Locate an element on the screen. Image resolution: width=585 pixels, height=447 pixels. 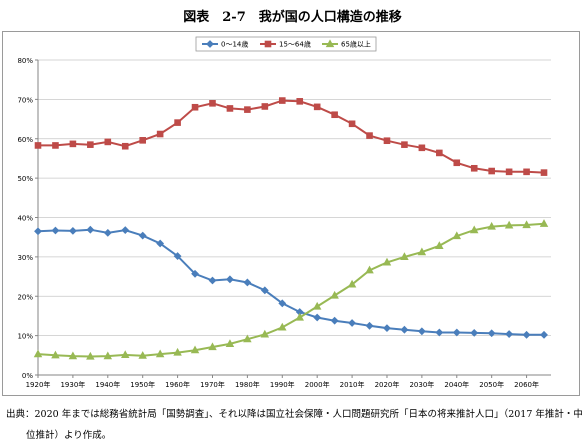
x-tick-label: 1960年 is located at coordinates (177, 384).